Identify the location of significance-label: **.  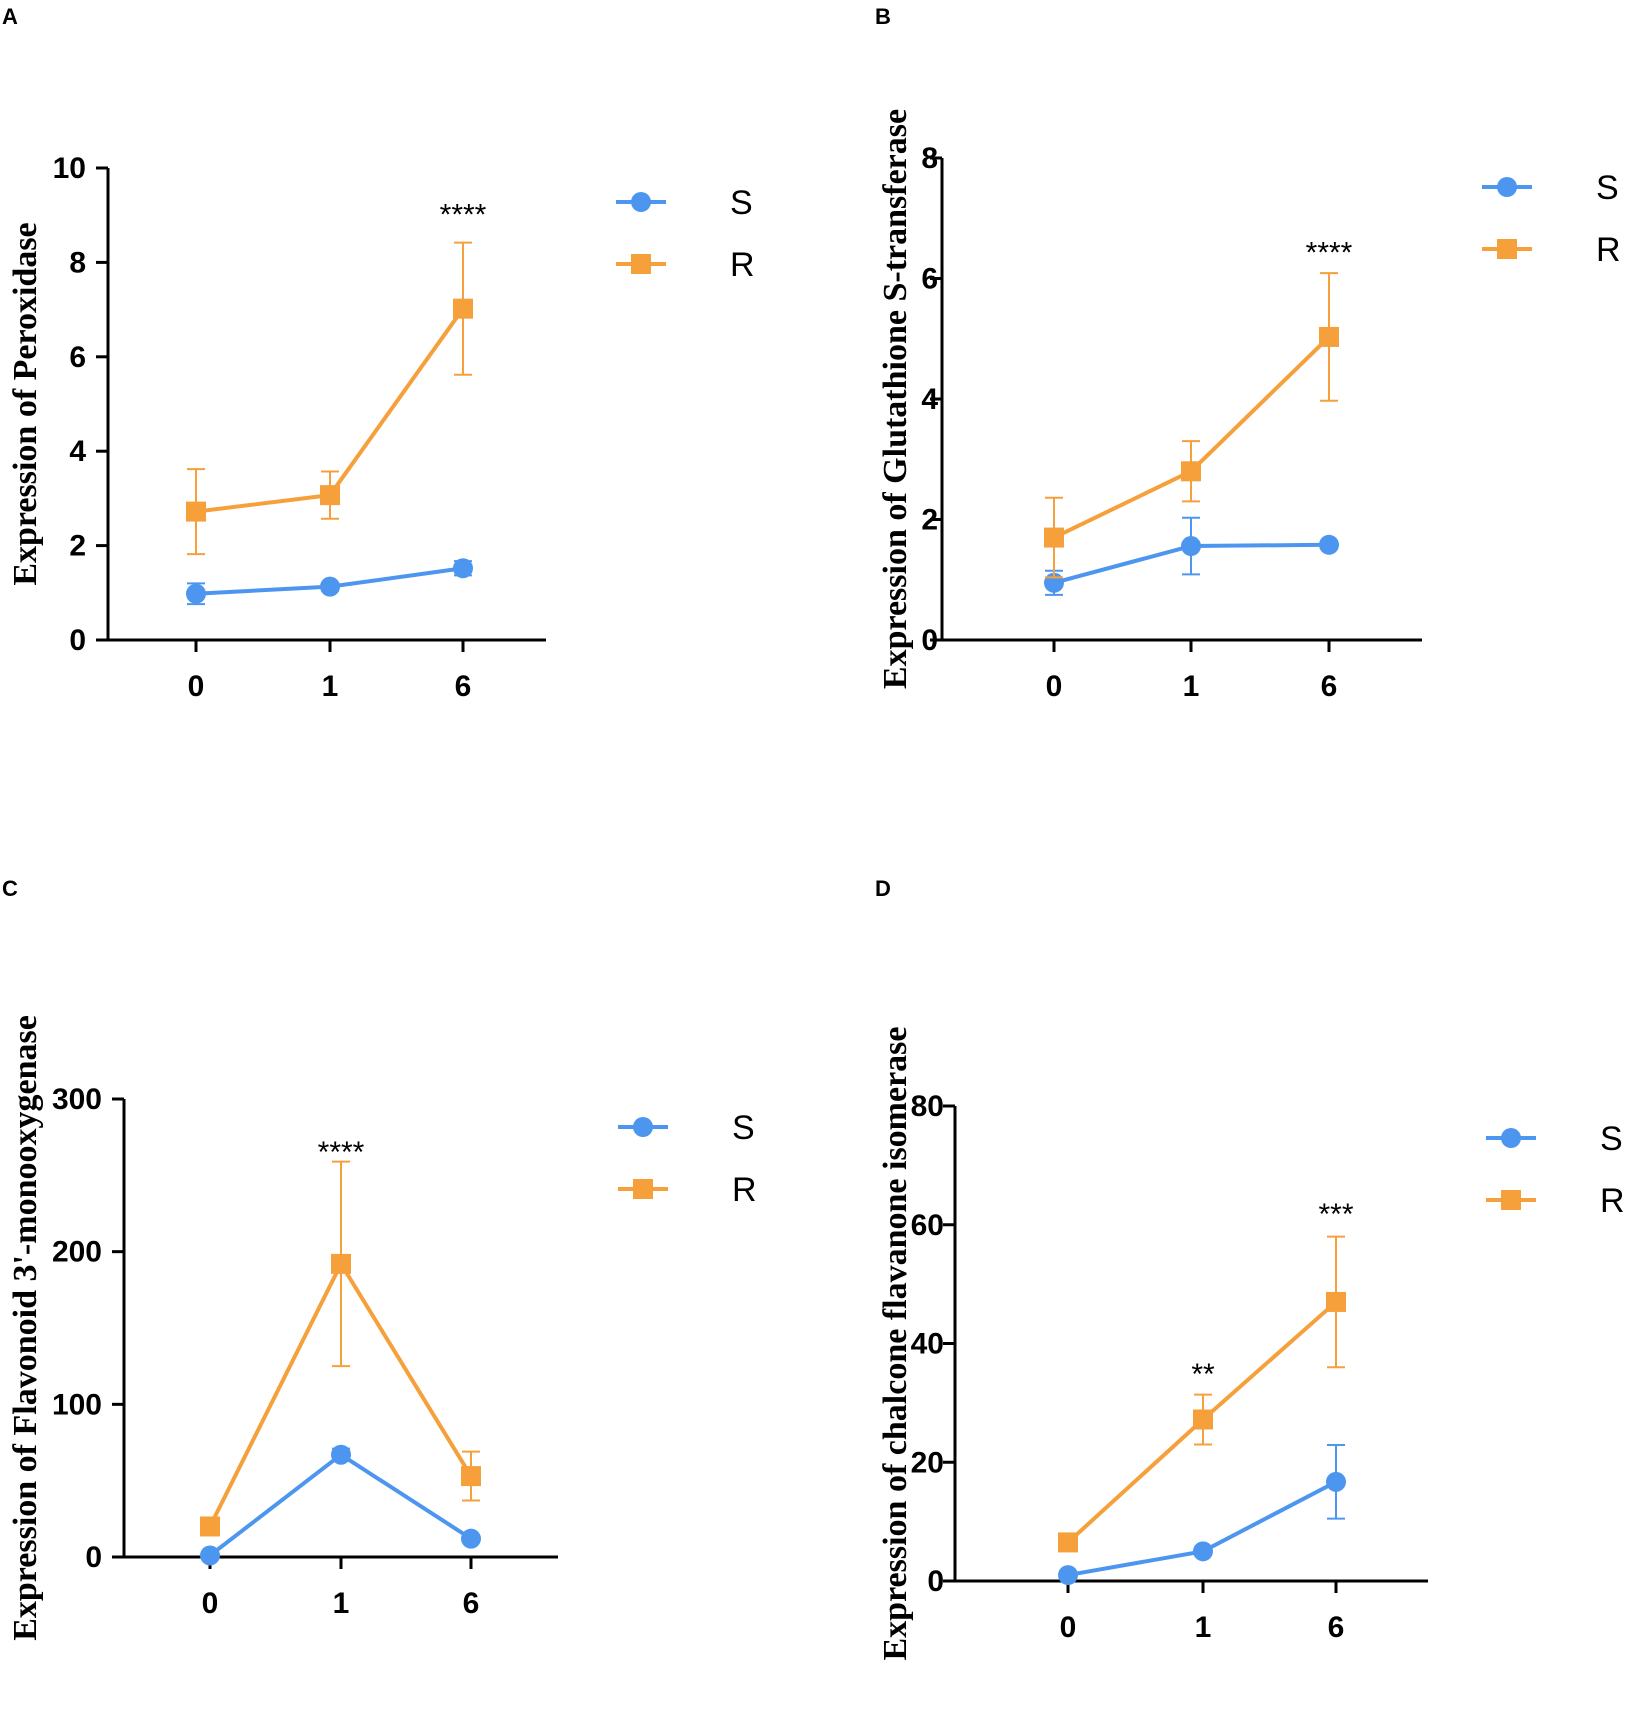
(1203, 1374).